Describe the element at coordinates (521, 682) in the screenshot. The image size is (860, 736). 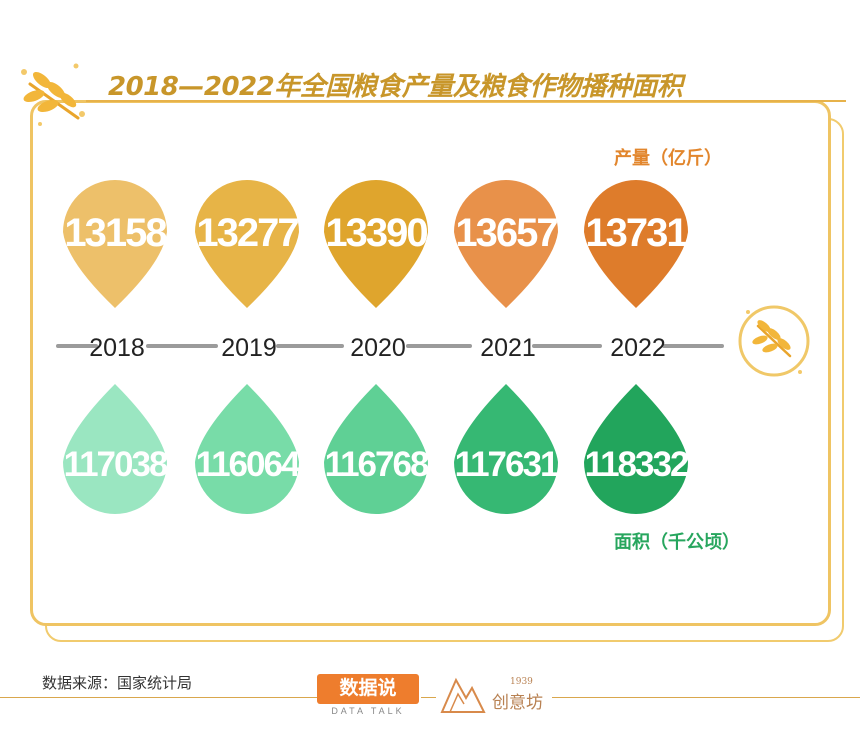
I see `cyf-year: 1939` at that location.